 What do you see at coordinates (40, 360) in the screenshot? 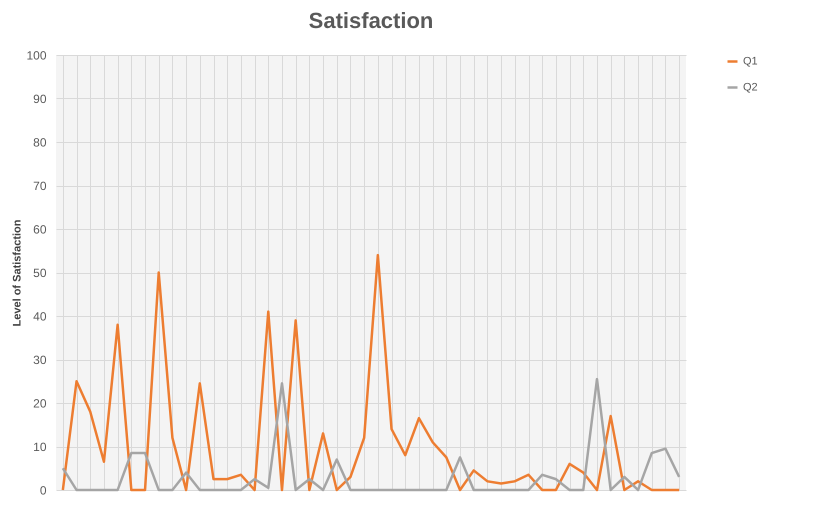
I see `y-tick-label: 30` at bounding box center [40, 360].